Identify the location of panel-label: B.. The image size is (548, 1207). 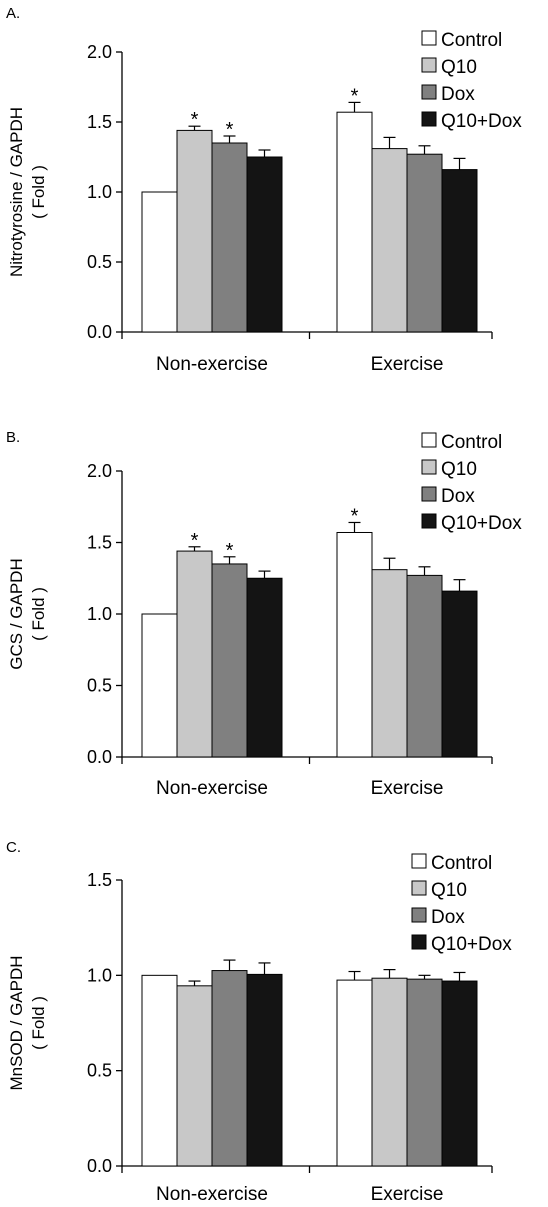
(13, 437).